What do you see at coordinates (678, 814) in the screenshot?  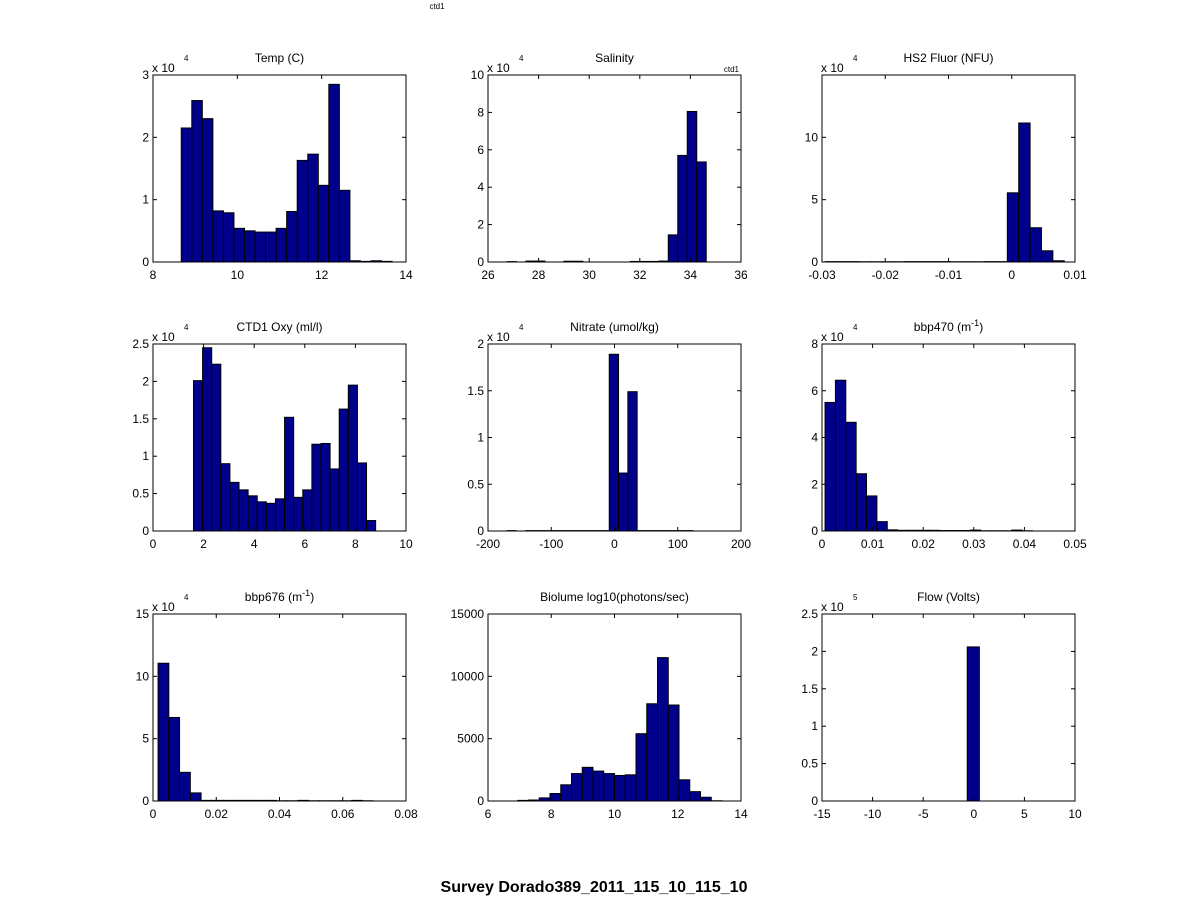 I see `x-tick-label: 12` at bounding box center [678, 814].